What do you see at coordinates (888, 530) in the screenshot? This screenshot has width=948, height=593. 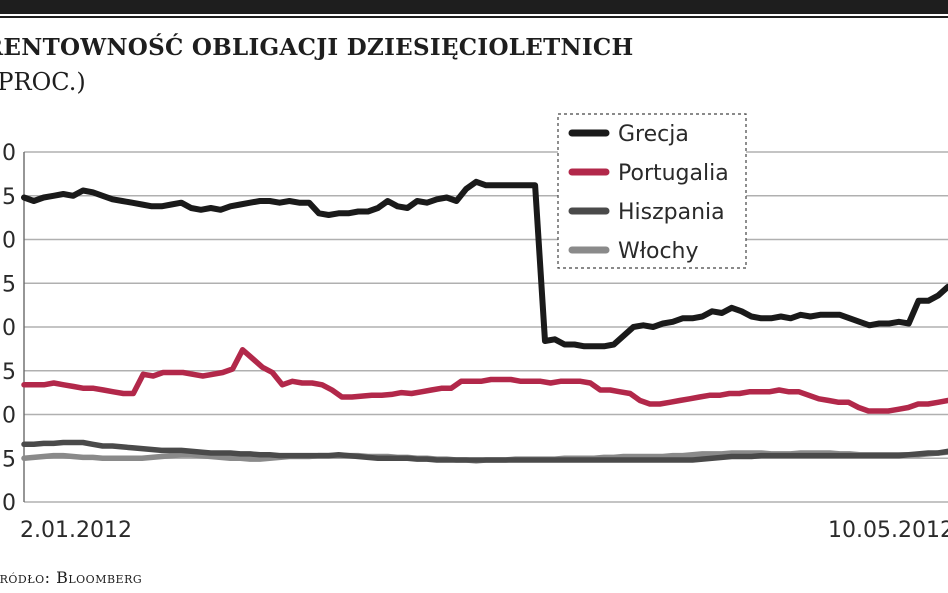 I see `x-tick-label: 10.05.2012` at bounding box center [888, 530].